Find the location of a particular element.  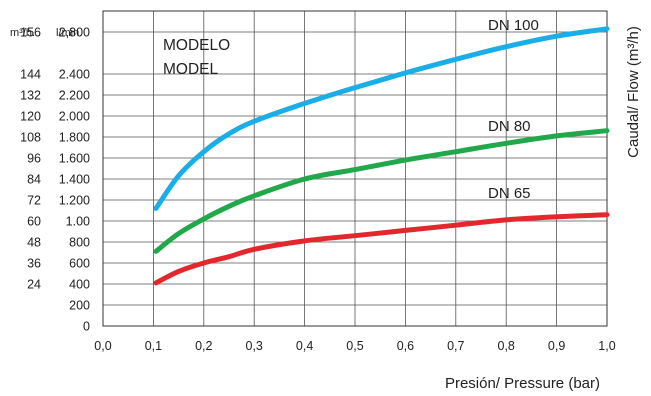

x-tick-label: 0,8 is located at coordinates (506, 346).